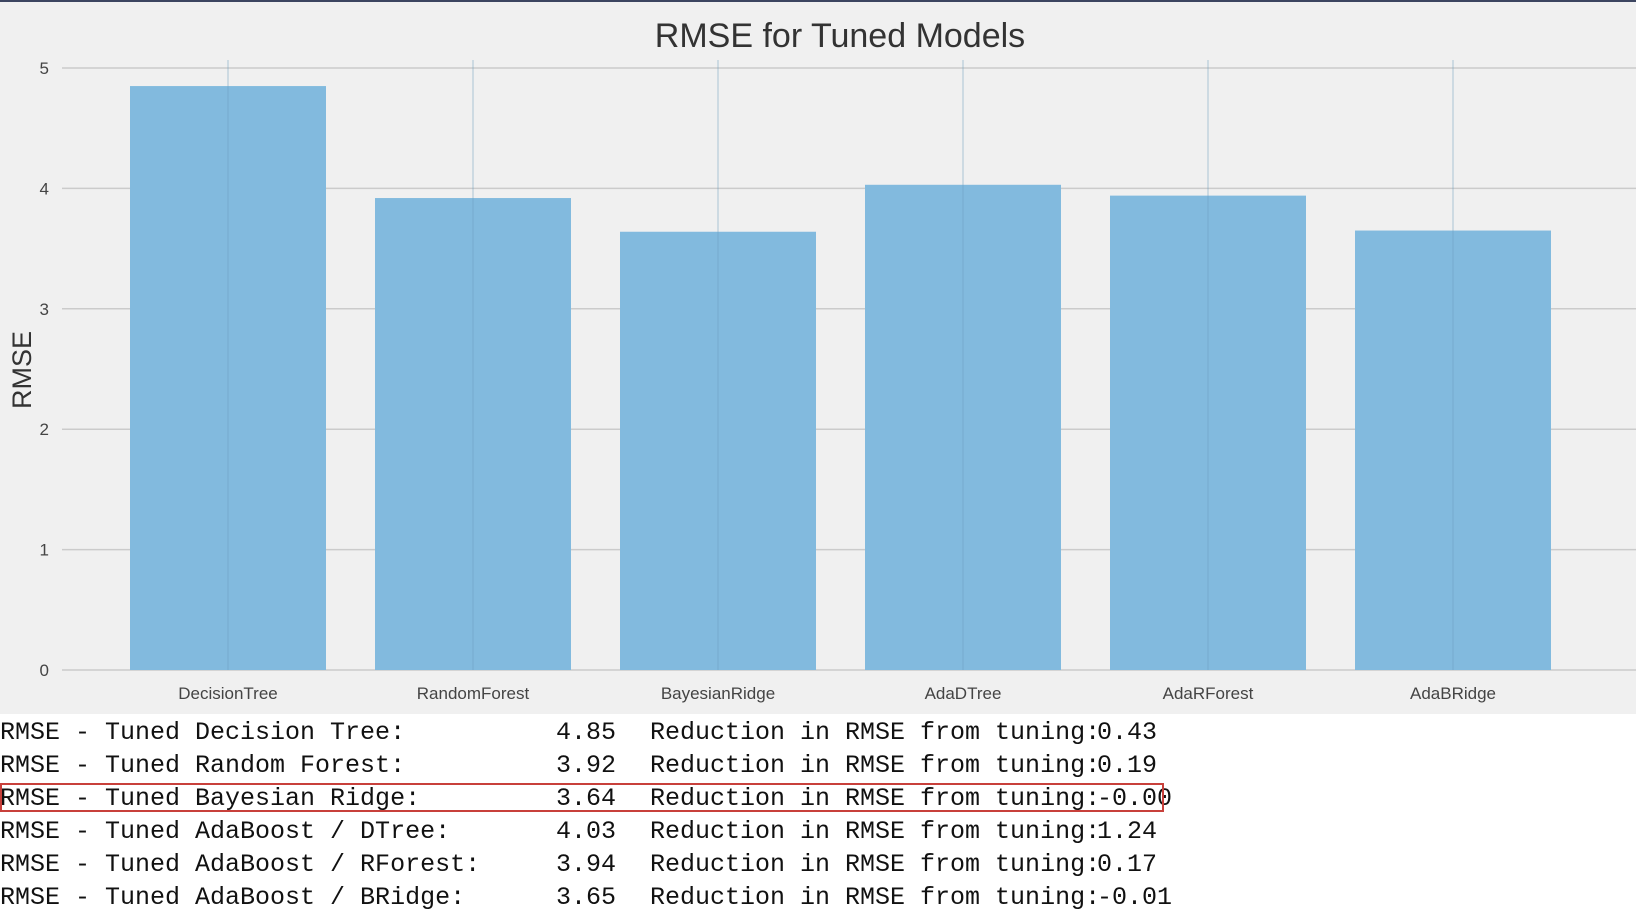 Image resolution: width=1636 pixels, height=922 pixels. What do you see at coordinates (233, 897) in the screenshot?
I see `model-rmse-label: RMSE - Tuned AdaBoost / BRidge:` at bounding box center [233, 897].